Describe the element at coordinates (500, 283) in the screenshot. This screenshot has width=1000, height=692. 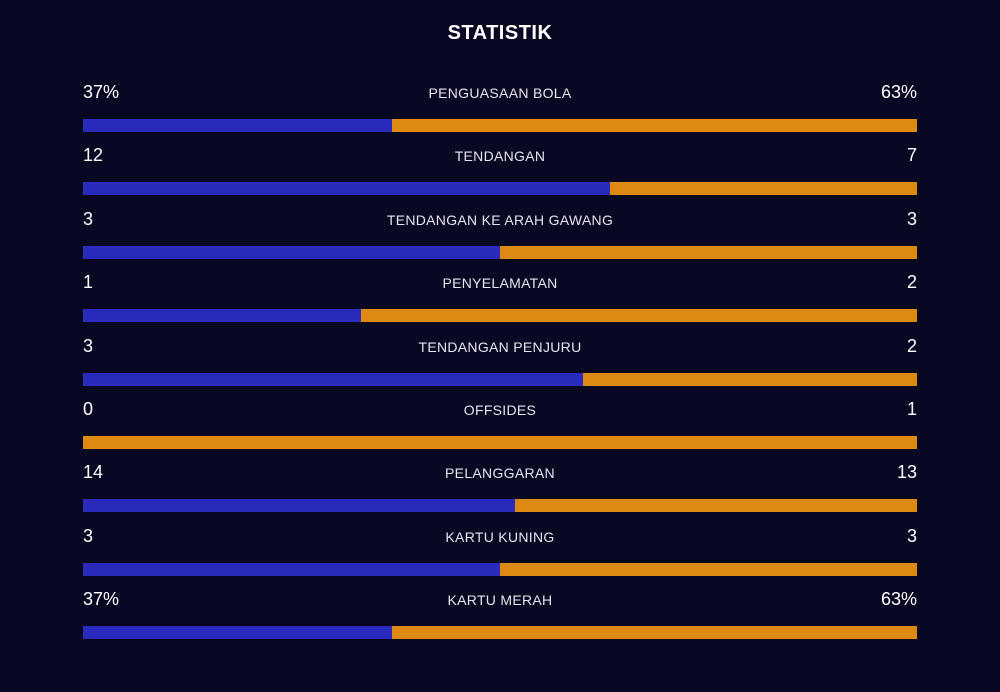
I see `stat-label: PENYELAMATAN` at that location.